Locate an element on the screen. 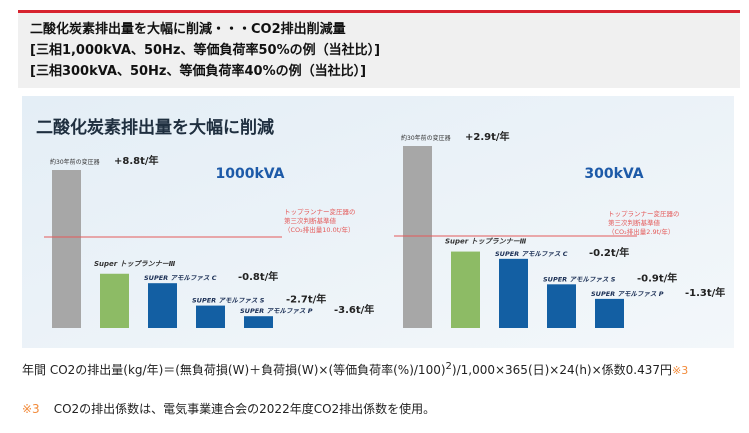  value-label-2: -0.8t/年 is located at coordinates (258, 276).